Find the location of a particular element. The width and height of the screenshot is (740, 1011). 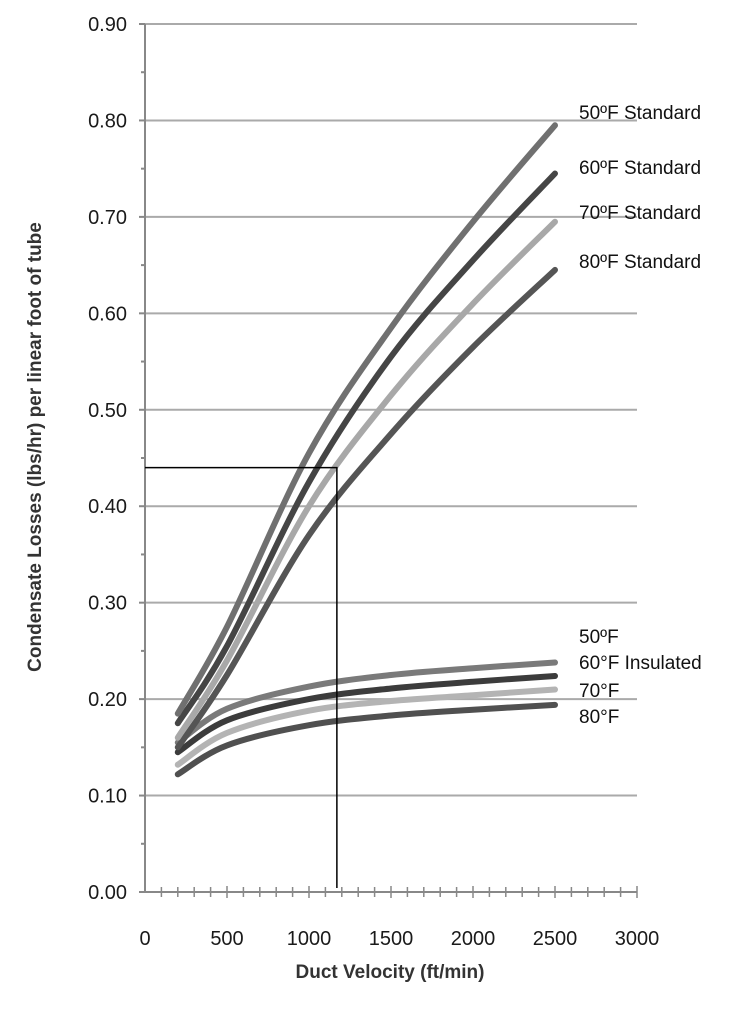

series-label: 60°F Insulated is located at coordinates (640, 663).